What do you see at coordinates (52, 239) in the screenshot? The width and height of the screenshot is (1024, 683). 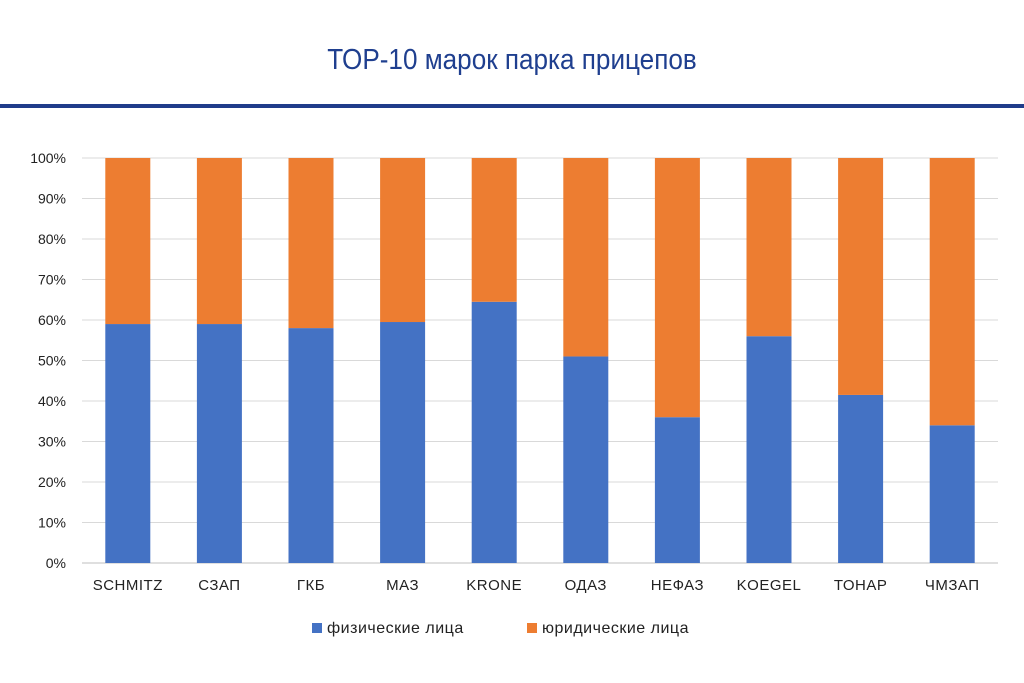 I see `y-tick-label: 80%` at bounding box center [52, 239].